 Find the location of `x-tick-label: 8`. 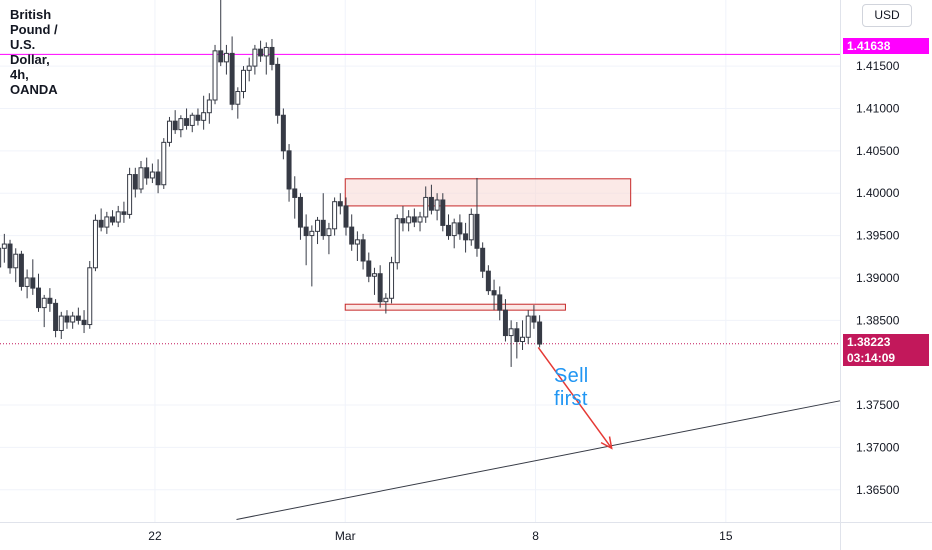

x-tick-label: 8 is located at coordinates (535, 536).